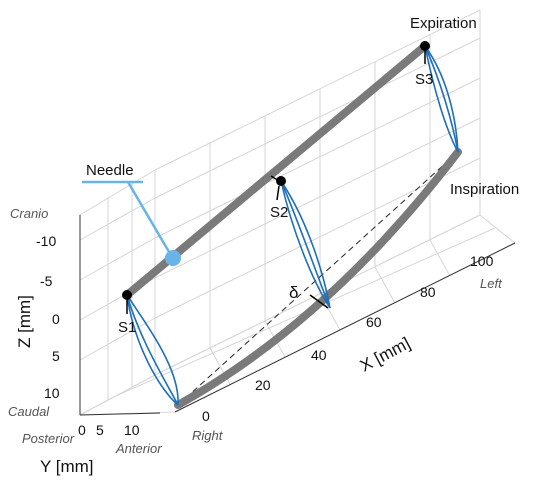 The width and height of the screenshot is (539, 480). What do you see at coordinates (428, 292) in the screenshot?
I see `x-tick-80: 80` at bounding box center [428, 292].